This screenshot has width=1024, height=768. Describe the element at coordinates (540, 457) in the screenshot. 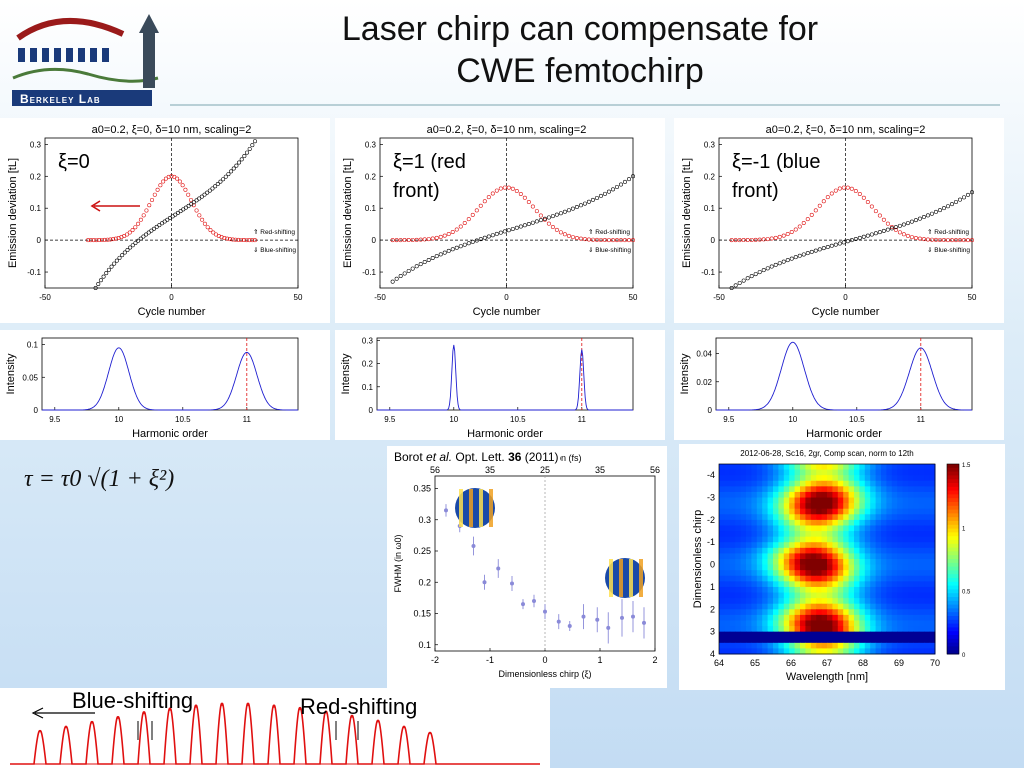

I see `citation-year: (2011)` at that location.